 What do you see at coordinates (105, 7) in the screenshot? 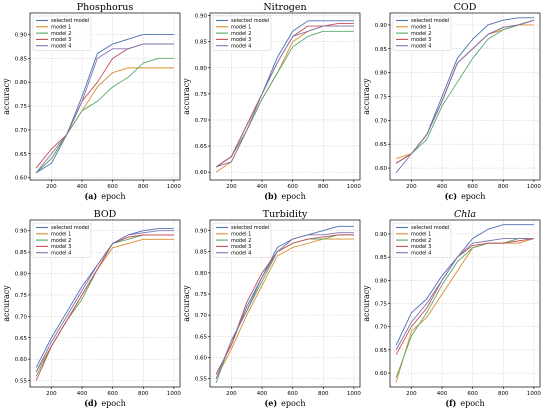
I see `chart-title: Phosphorus` at bounding box center [105, 7].